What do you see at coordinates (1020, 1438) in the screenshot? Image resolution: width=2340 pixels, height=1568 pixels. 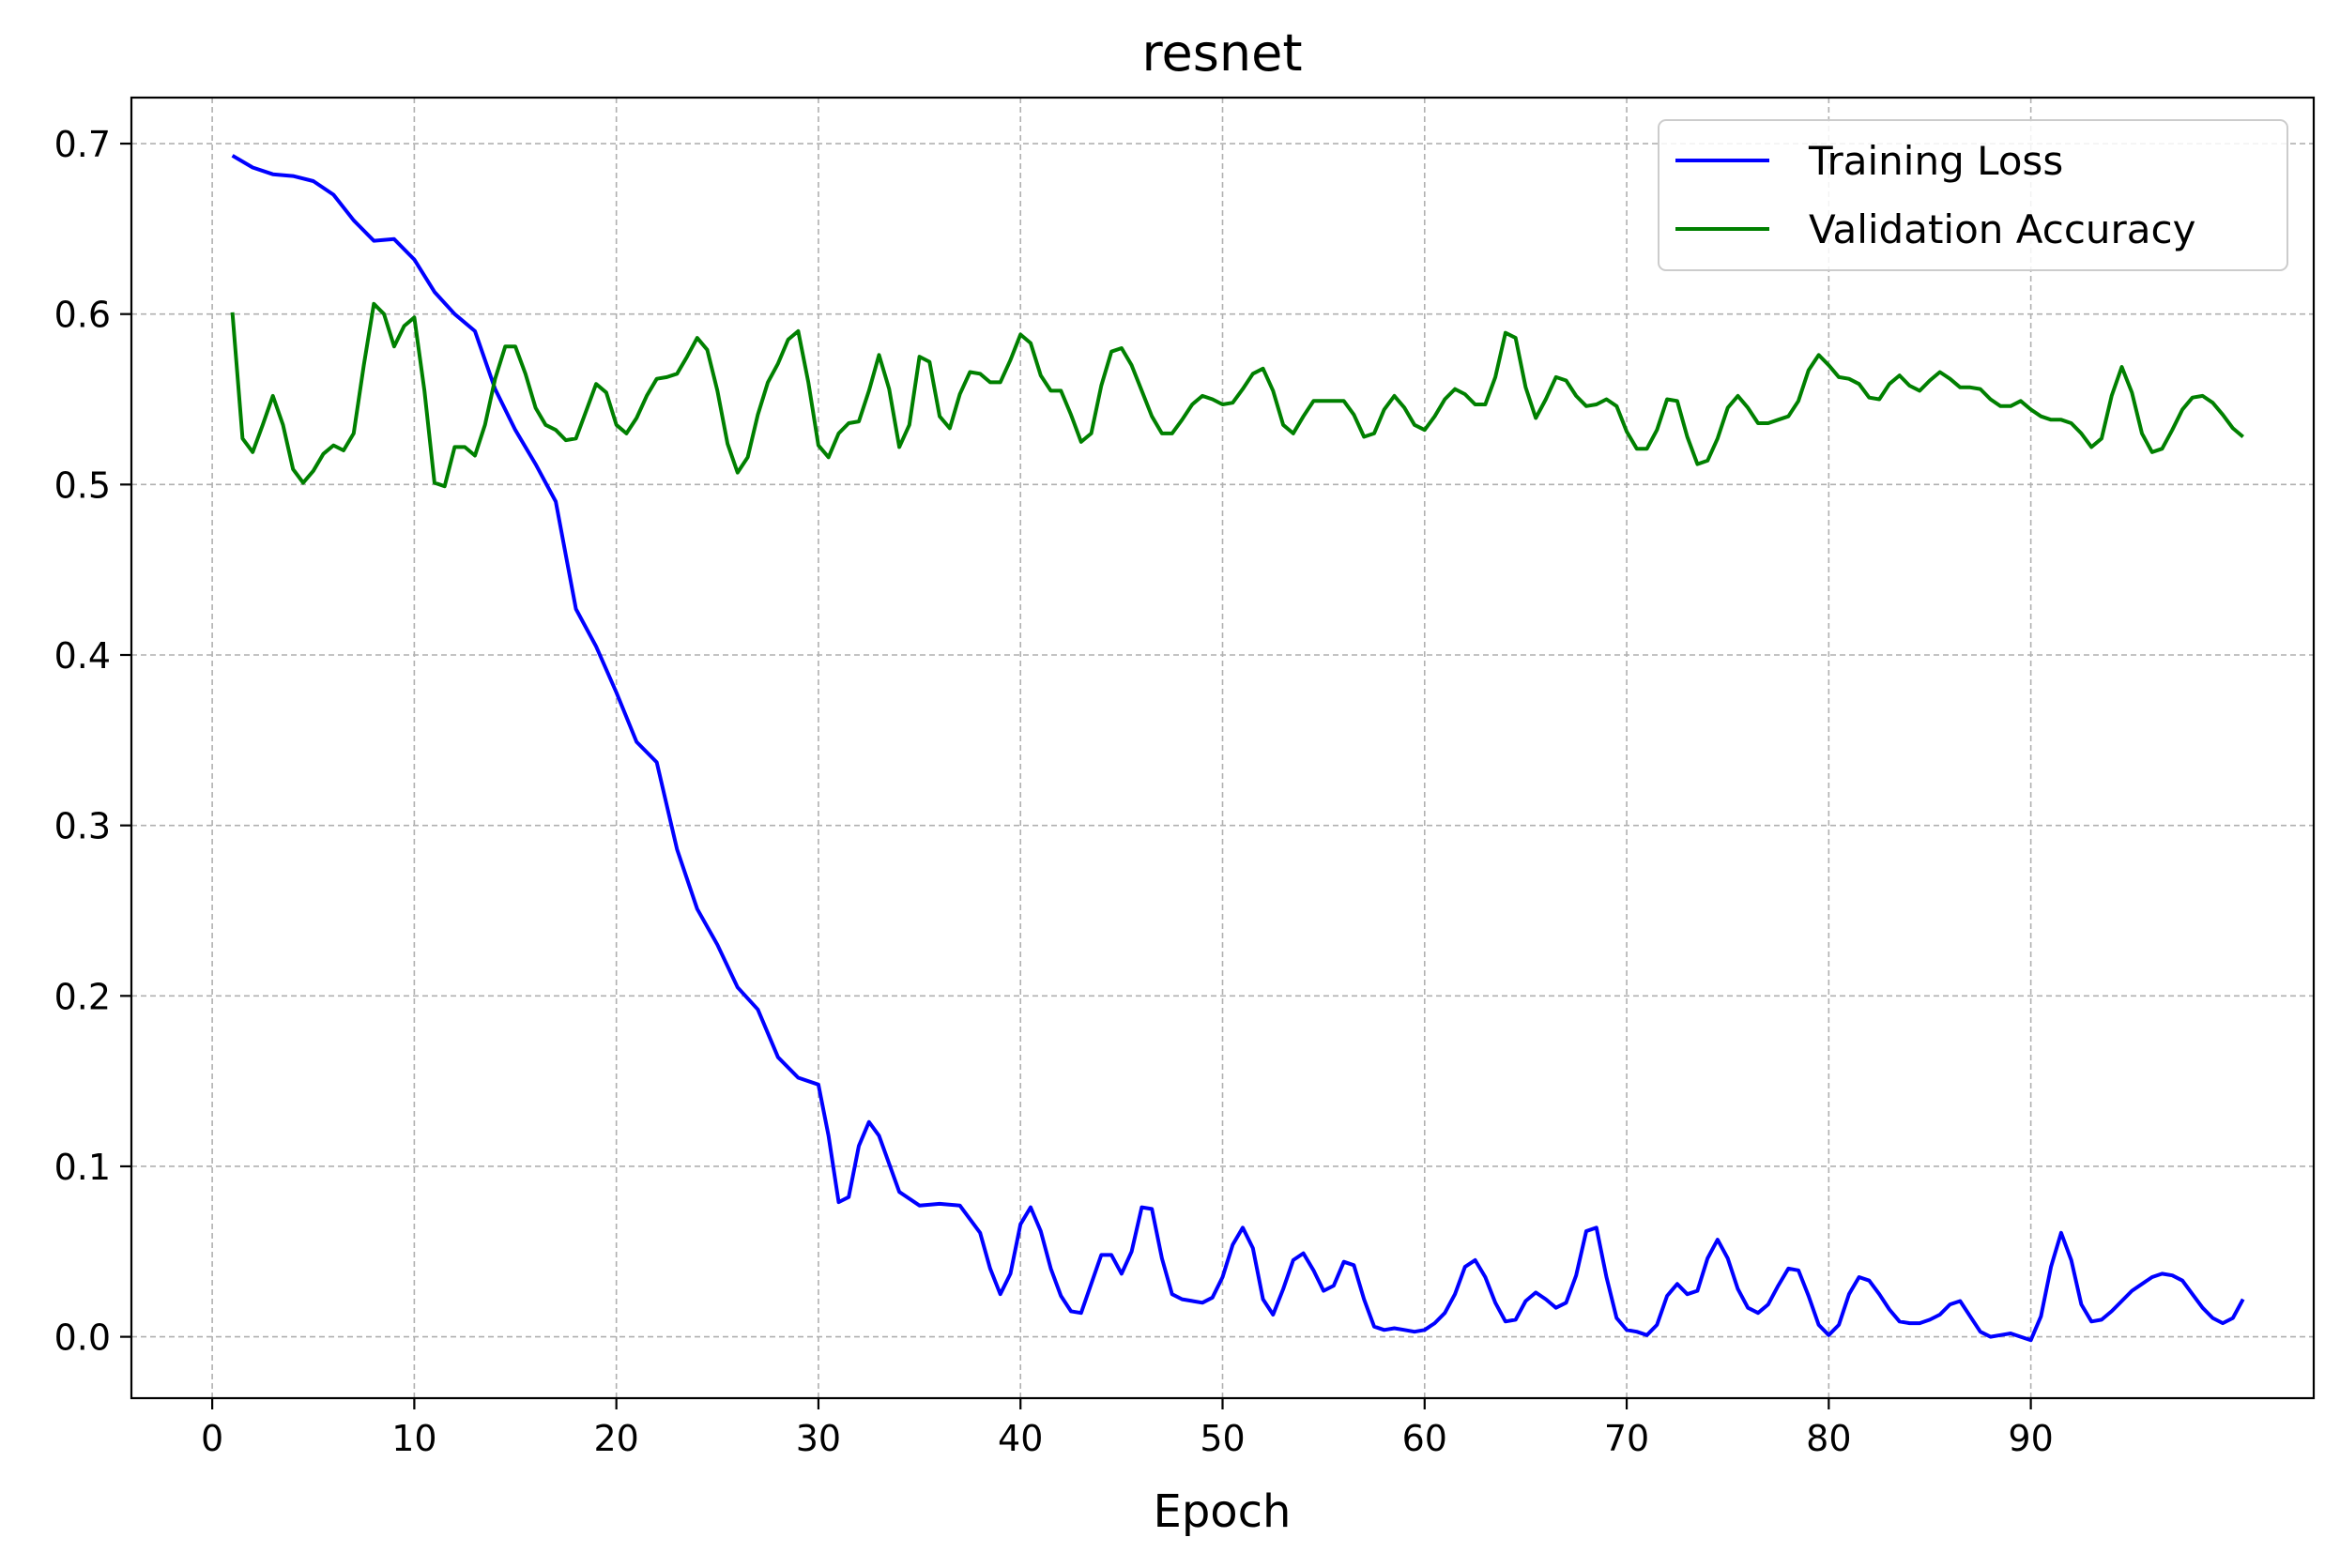 I see `x-tick-label: 40` at bounding box center [1020, 1438].